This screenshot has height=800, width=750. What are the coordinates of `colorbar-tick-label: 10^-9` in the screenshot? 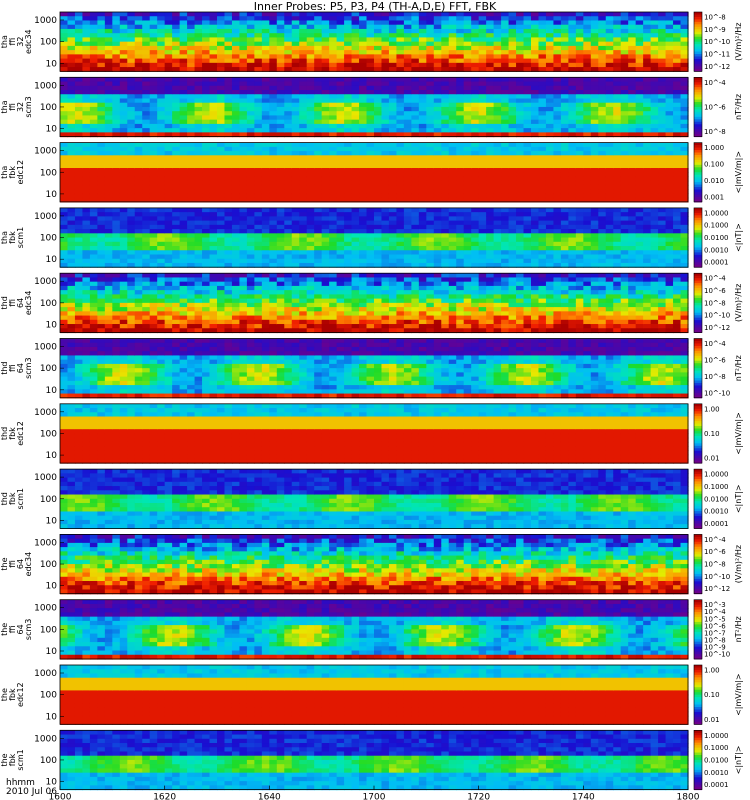 It's located at (715, 30).